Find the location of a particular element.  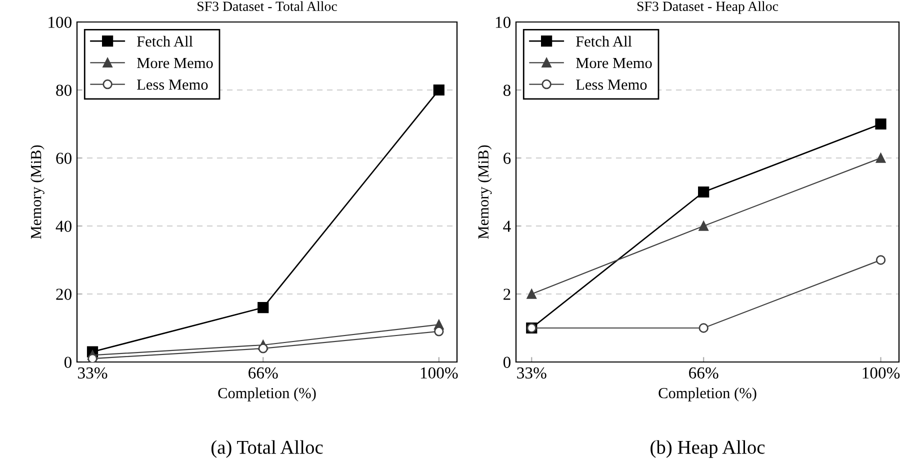

y-tick-label: 8 is located at coordinates (507, 90).